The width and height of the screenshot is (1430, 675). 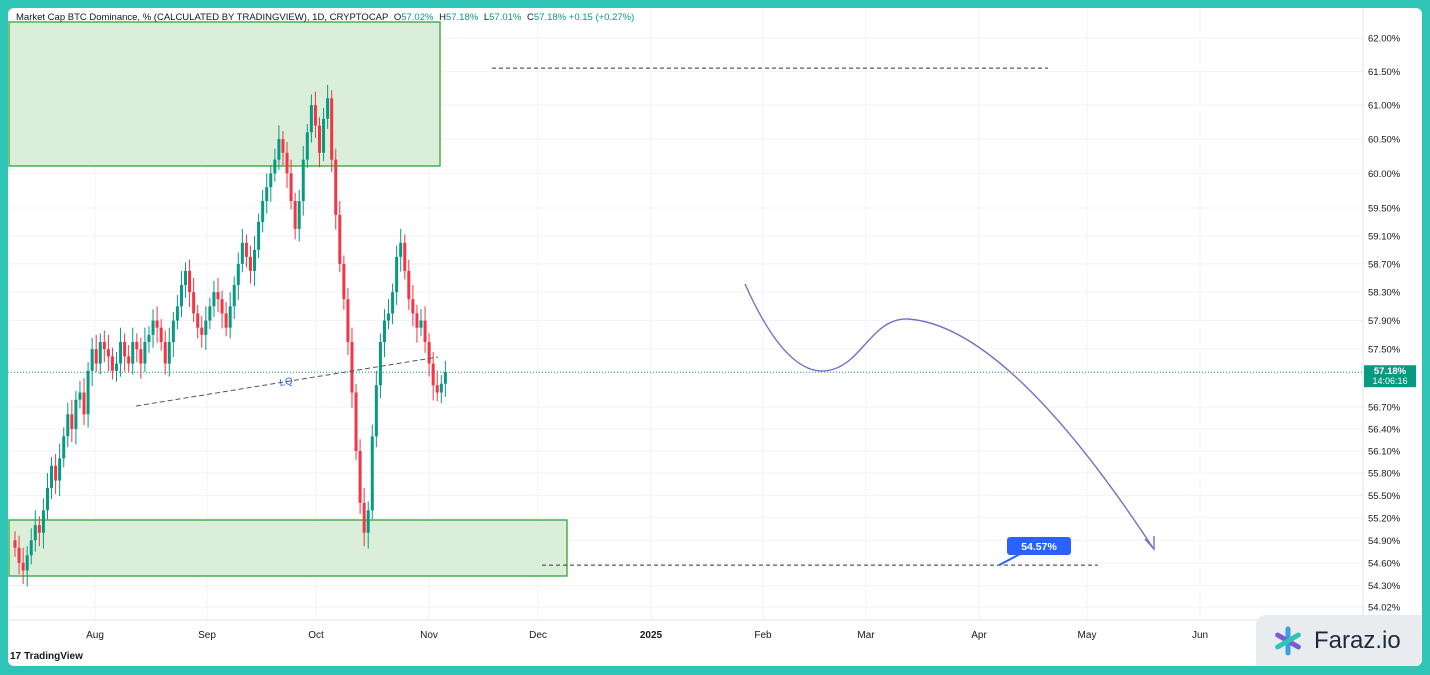 What do you see at coordinates (1384, 174) in the screenshot?
I see `y-tick-label: 60.00%` at bounding box center [1384, 174].